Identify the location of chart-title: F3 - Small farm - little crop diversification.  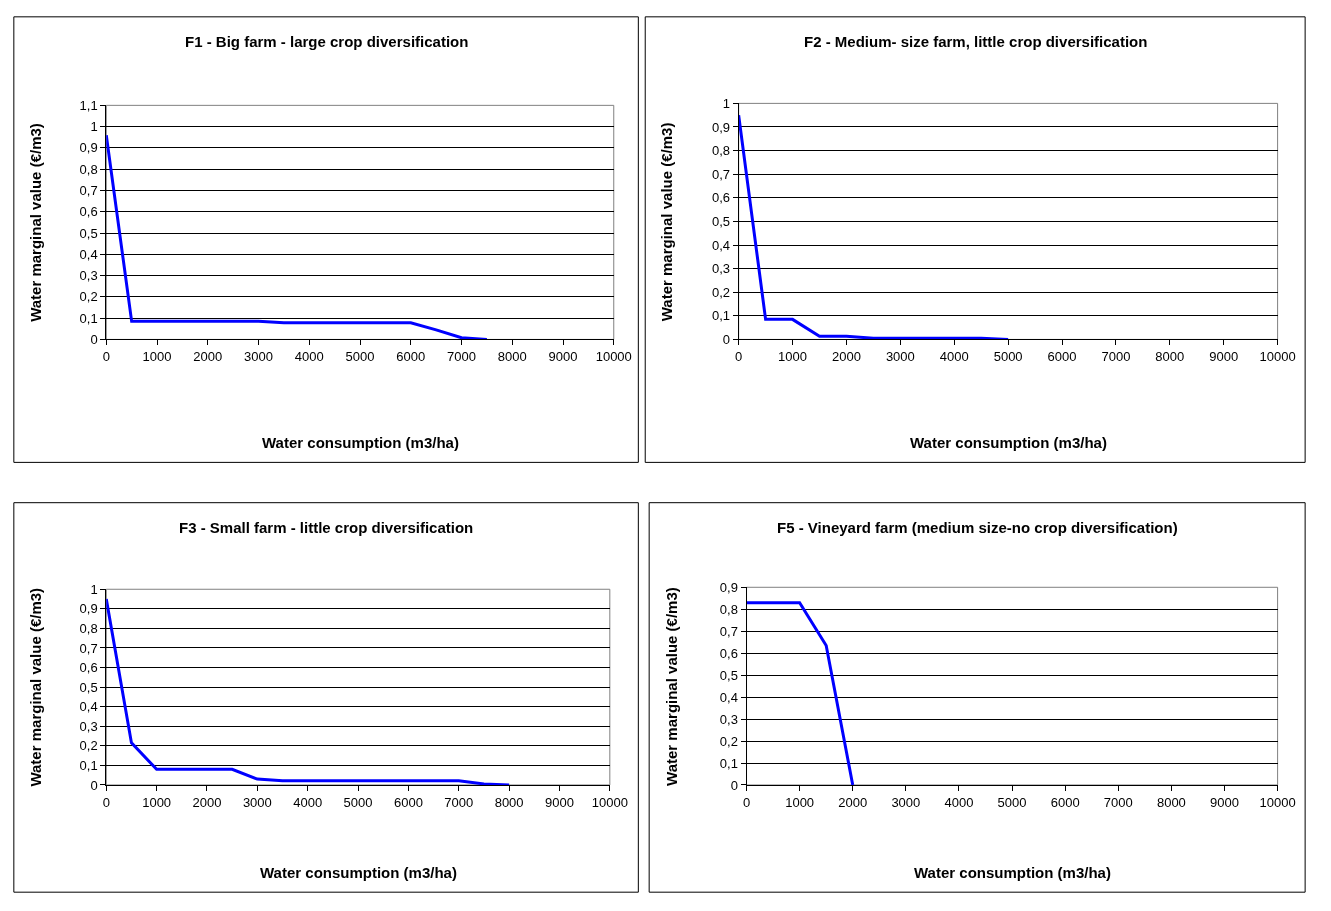
(326, 527).